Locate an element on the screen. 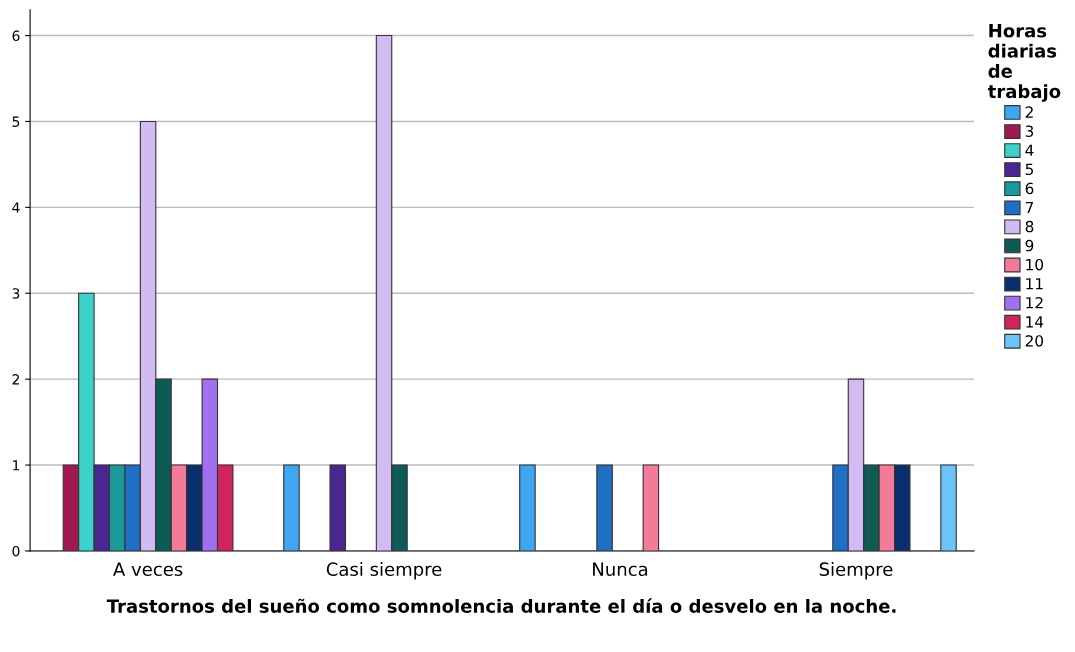 Image resolution: width=1075 pixels, height=652 pixels. y-tick-label: 6 is located at coordinates (16, 36).